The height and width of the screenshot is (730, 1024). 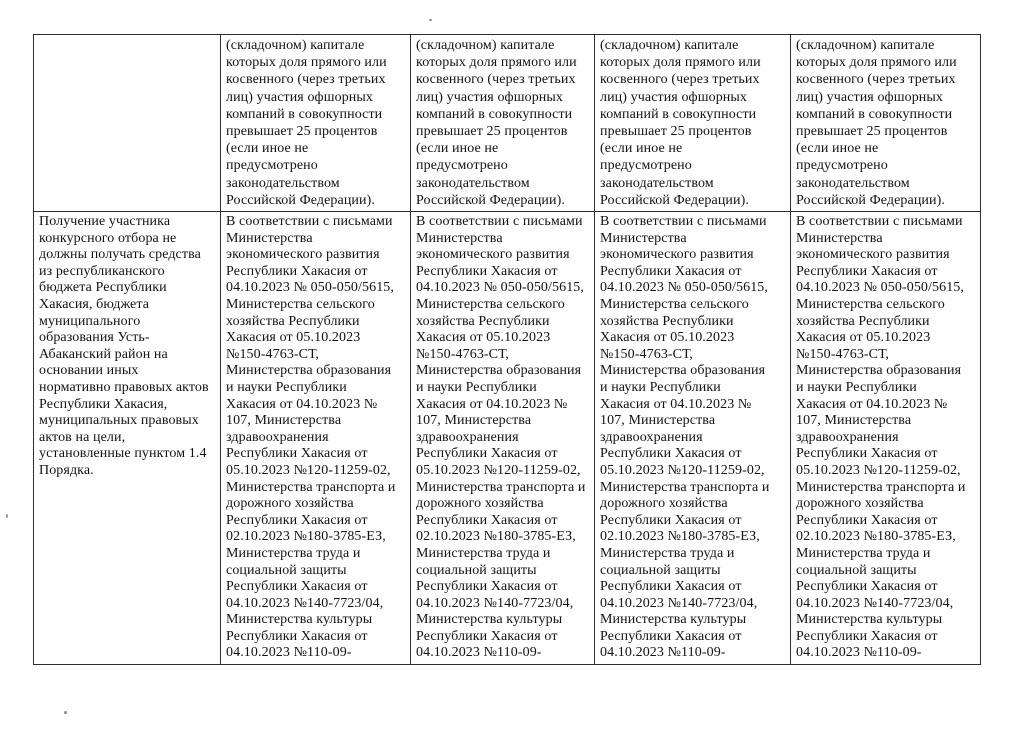 I want to click on cell-r0-c0, so click(x=127, y=123).